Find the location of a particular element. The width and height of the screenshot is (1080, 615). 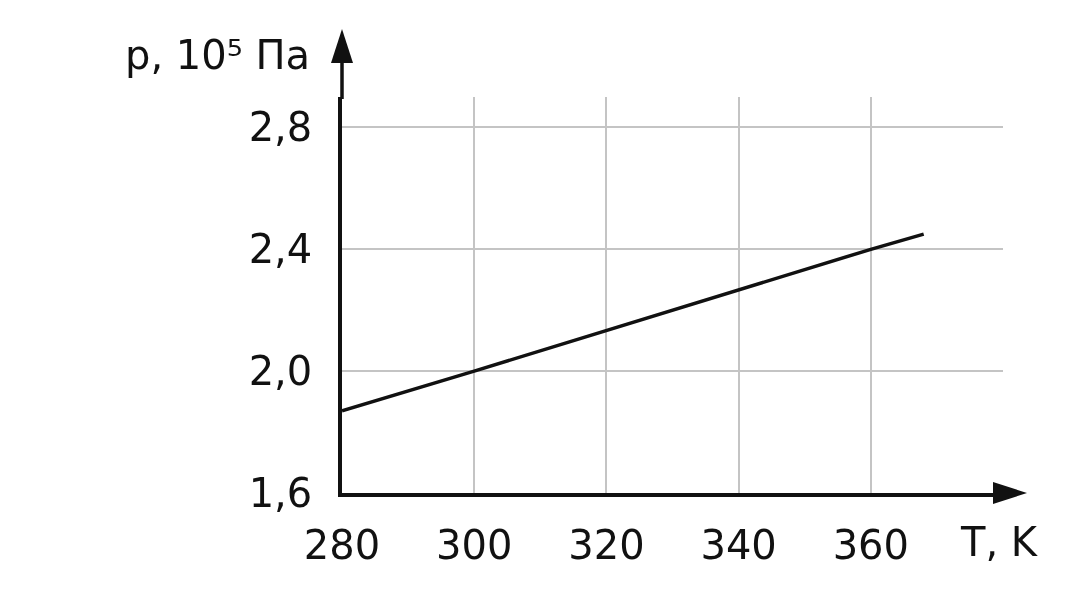

x-tick-label: 320 is located at coordinates (606, 544).